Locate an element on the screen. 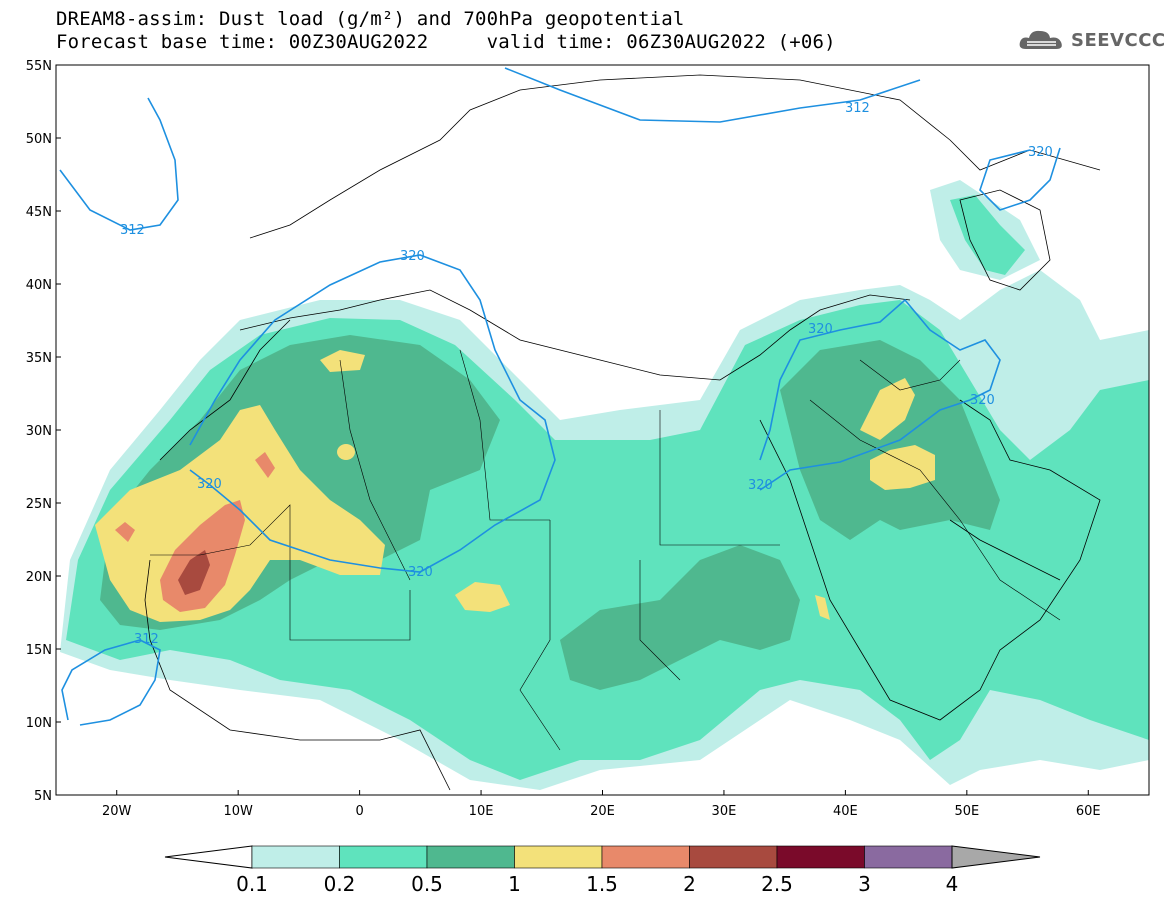 This screenshot has height=907, width=1165. colorbar-low-extension is located at coordinates (208, 857).